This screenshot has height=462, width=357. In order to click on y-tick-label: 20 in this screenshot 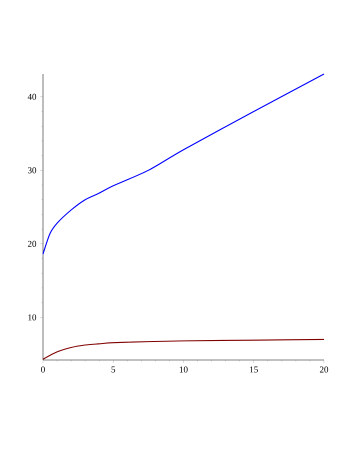, I will do `click(32, 243)`.